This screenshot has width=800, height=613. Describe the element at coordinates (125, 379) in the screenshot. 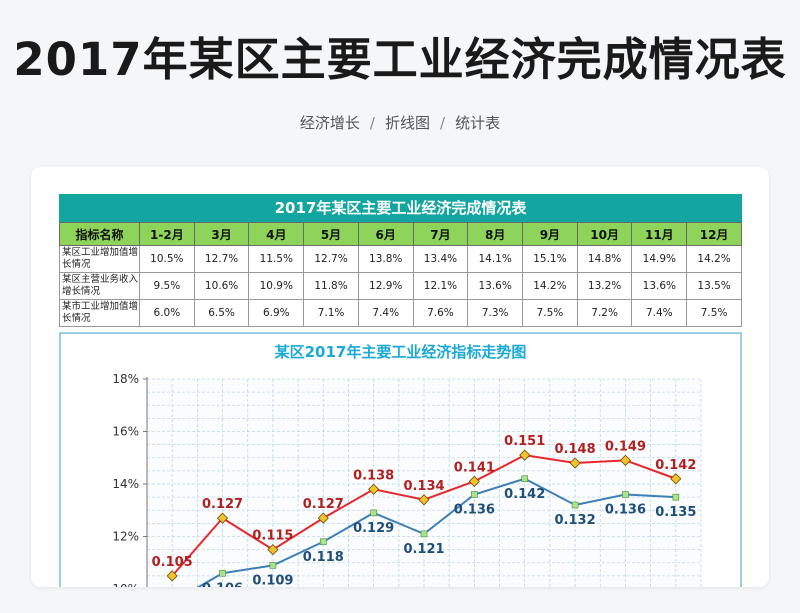

I see `y-tick-label: 18%` at that location.